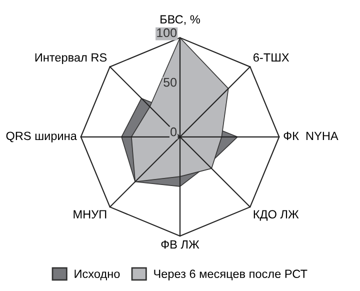 This screenshot has height=291, width=360. What do you see at coordinates (97, 275) in the screenshot?
I see `legend-label: Исходно` at bounding box center [97, 275].